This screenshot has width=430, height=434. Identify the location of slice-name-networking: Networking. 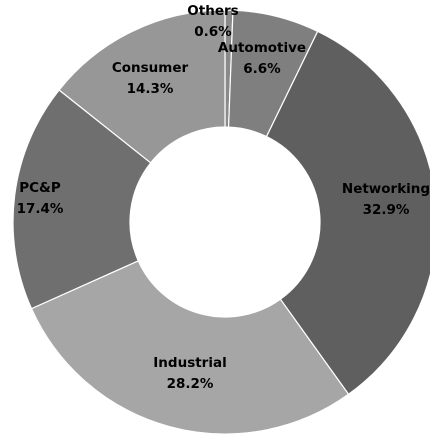
(386, 189).